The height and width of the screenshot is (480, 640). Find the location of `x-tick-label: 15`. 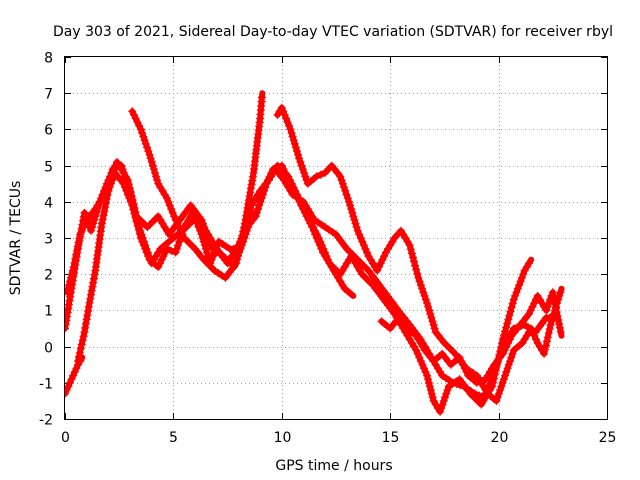

x-tick-label: 15 is located at coordinates (391, 438).